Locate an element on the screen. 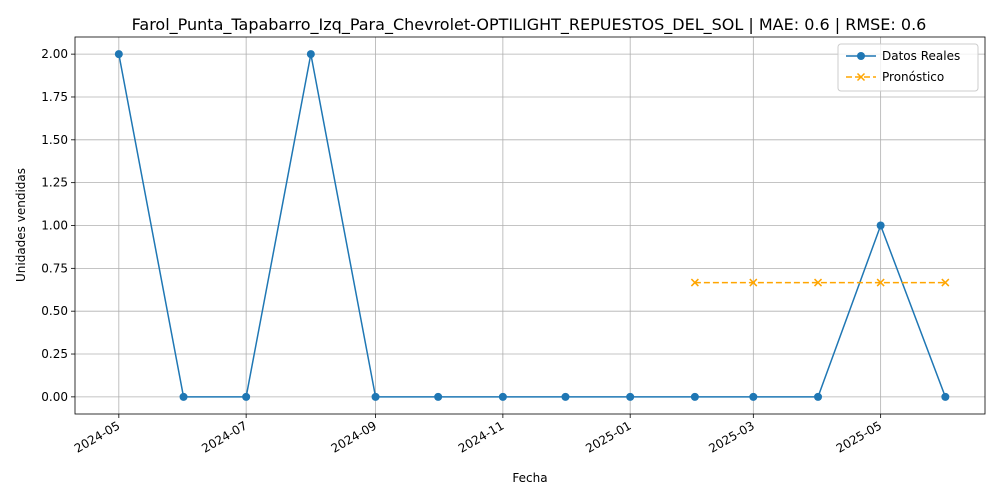 The height and width of the screenshot is (500, 1000). y-tick-label: 0.25 is located at coordinates (54, 354).